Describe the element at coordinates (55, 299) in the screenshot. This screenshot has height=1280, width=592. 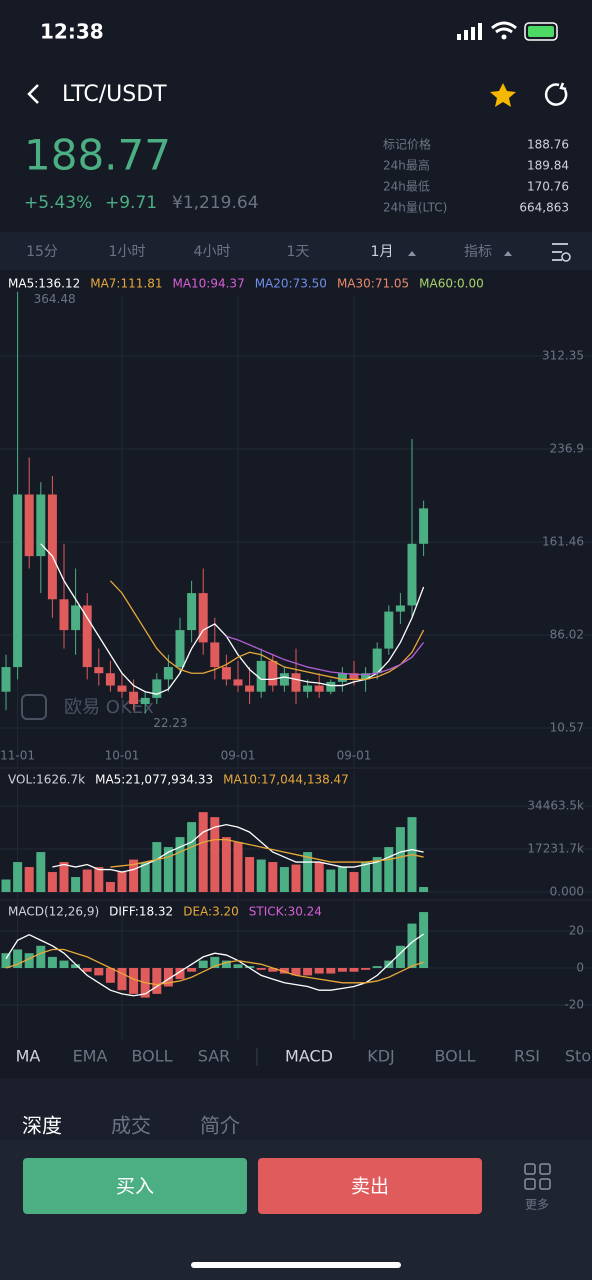
I see `high-label: 364.48` at that location.